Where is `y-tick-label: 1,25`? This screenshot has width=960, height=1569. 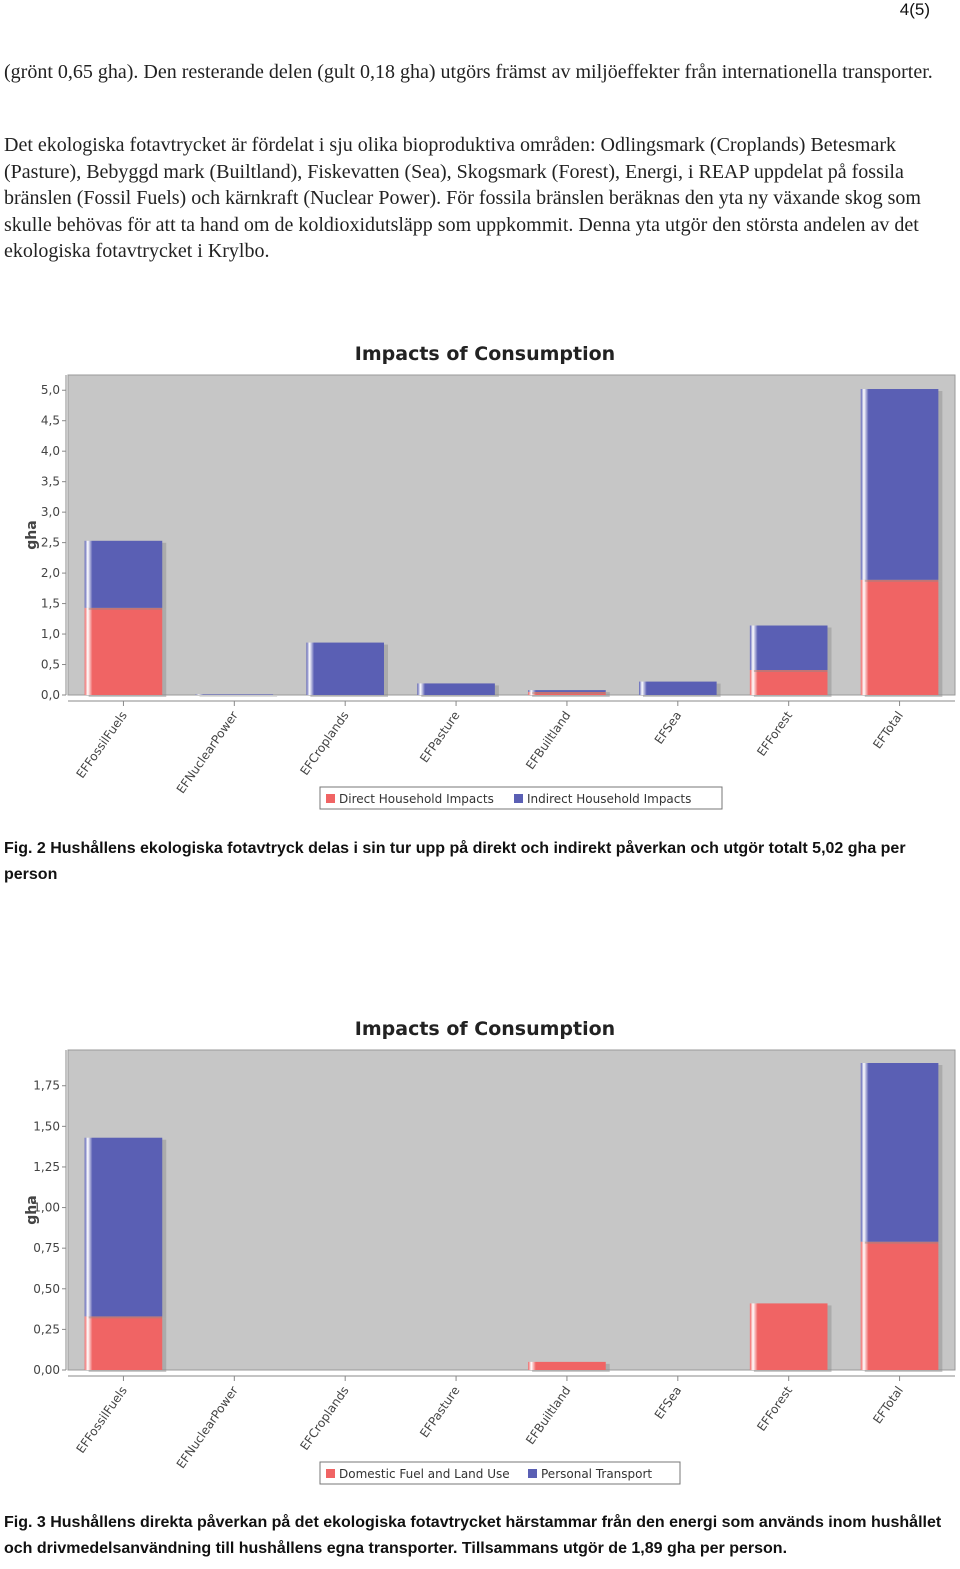 y-tick-label: 1,25 is located at coordinates (46, 1167).